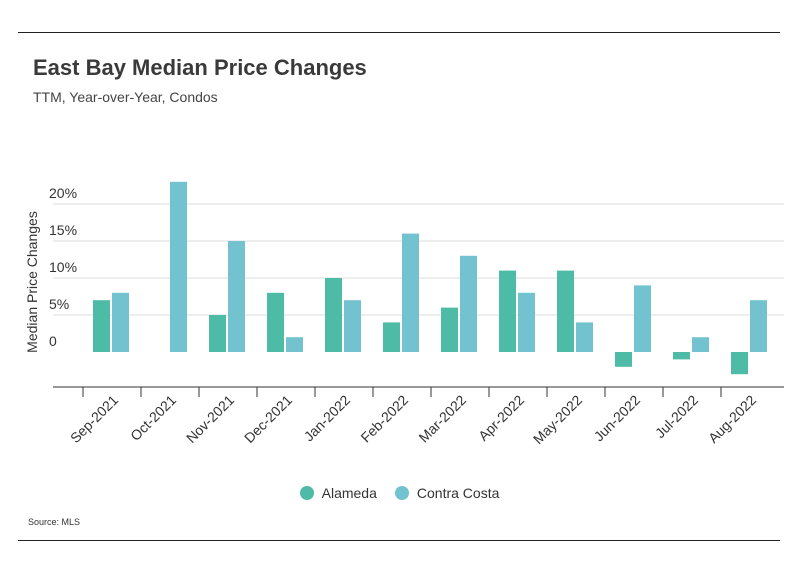  What do you see at coordinates (268, 419) in the screenshot?
I see `x-tick-label: Dec-2021` at bounding box center [268, 419].